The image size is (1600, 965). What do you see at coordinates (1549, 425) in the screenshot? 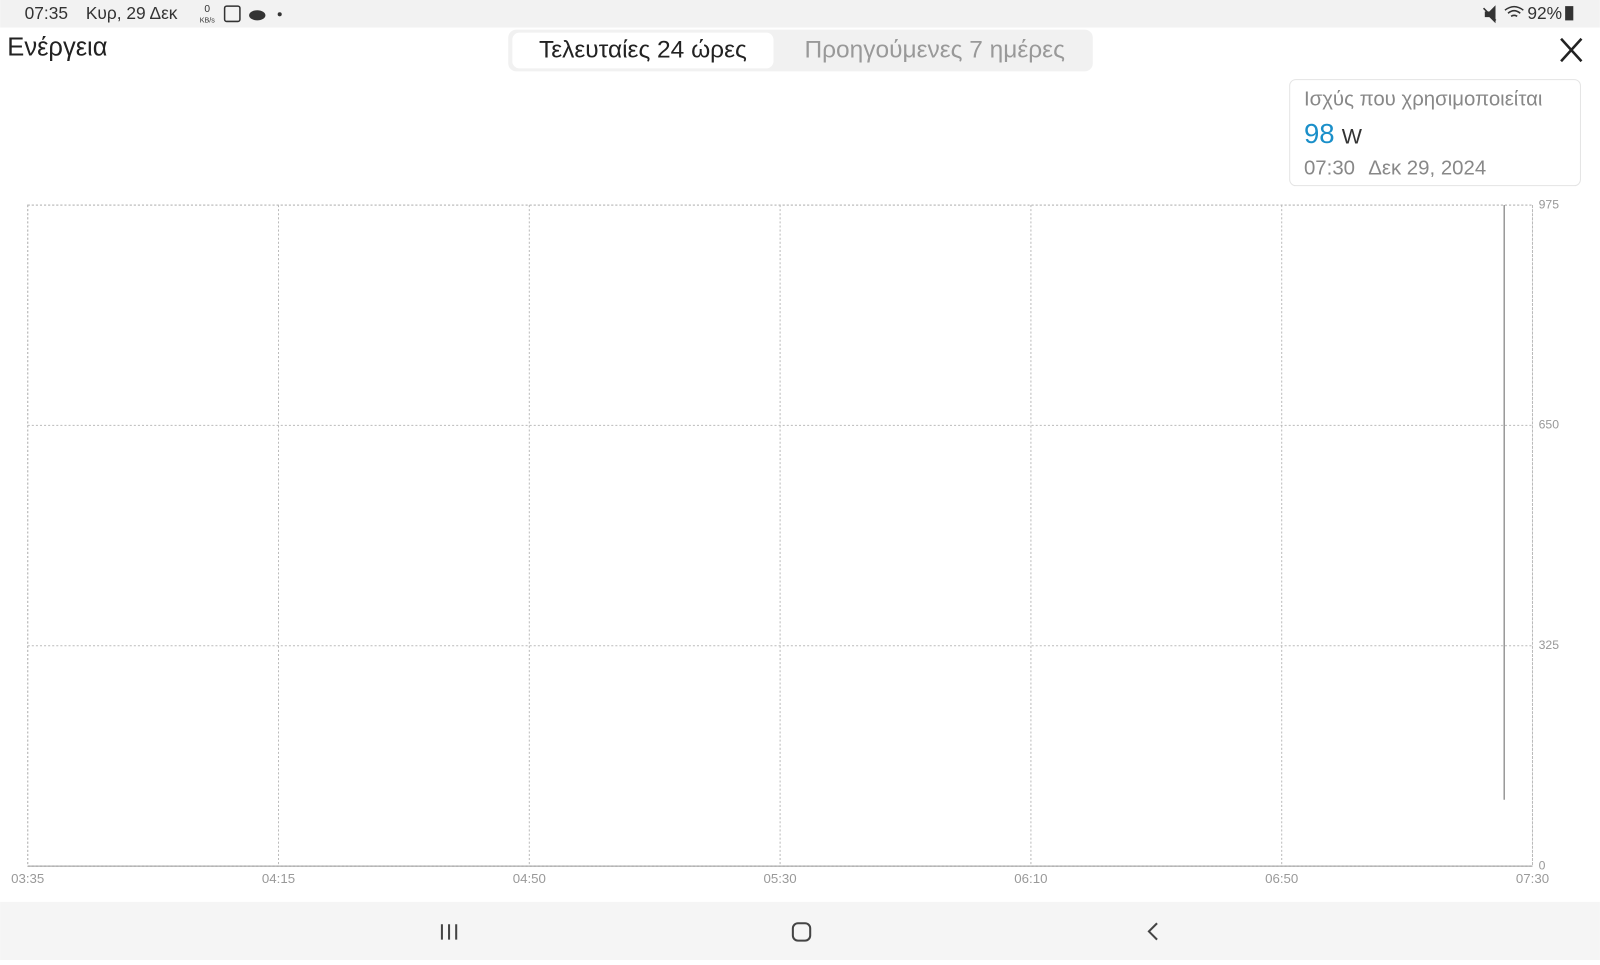
I see `y-tick-label: 650` at bounding box center [1549, 425].